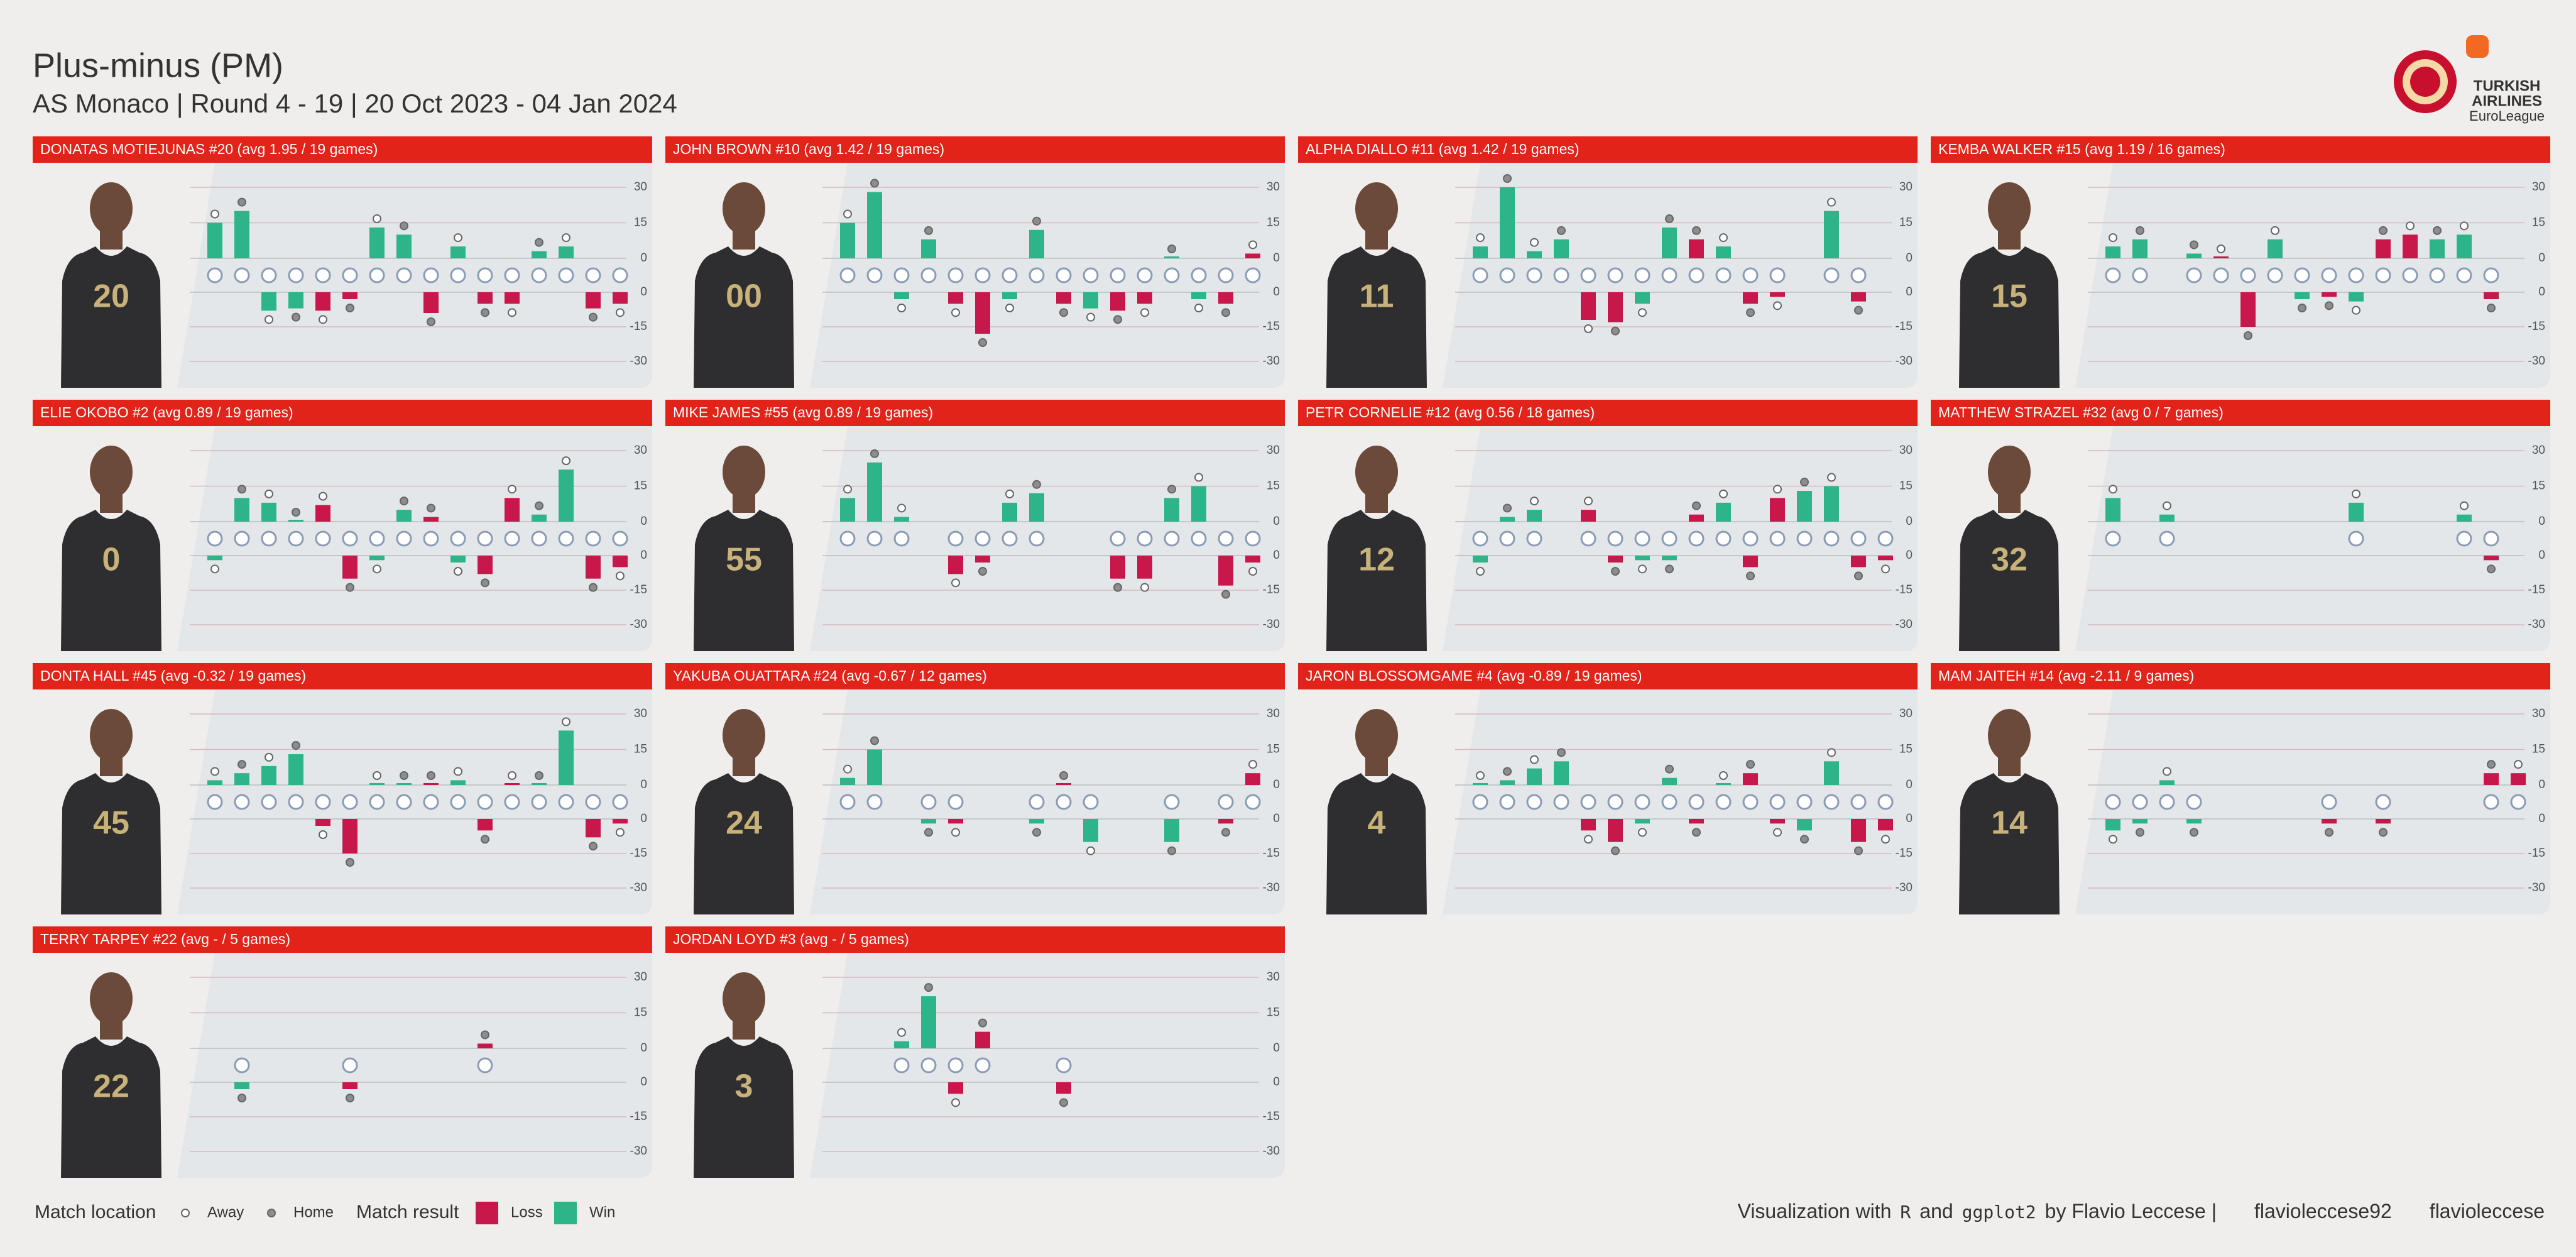  I want to click on panel-title: MAM JAITEH #14 (avg -2.11 / 9 games), so click(2066, 675).